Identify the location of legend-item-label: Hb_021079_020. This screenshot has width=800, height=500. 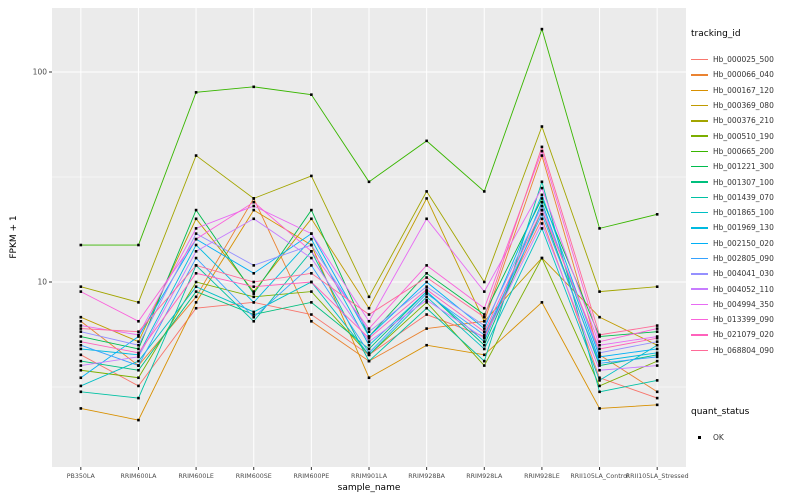
(743, 335).